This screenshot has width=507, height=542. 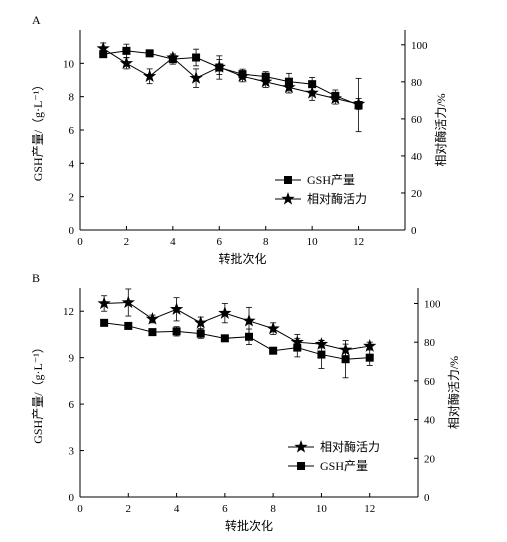 What do you see at coordinates (69, 64) in the screenshot?
I see `y-tick-label-left: 10` at bounding box center [69, 64].